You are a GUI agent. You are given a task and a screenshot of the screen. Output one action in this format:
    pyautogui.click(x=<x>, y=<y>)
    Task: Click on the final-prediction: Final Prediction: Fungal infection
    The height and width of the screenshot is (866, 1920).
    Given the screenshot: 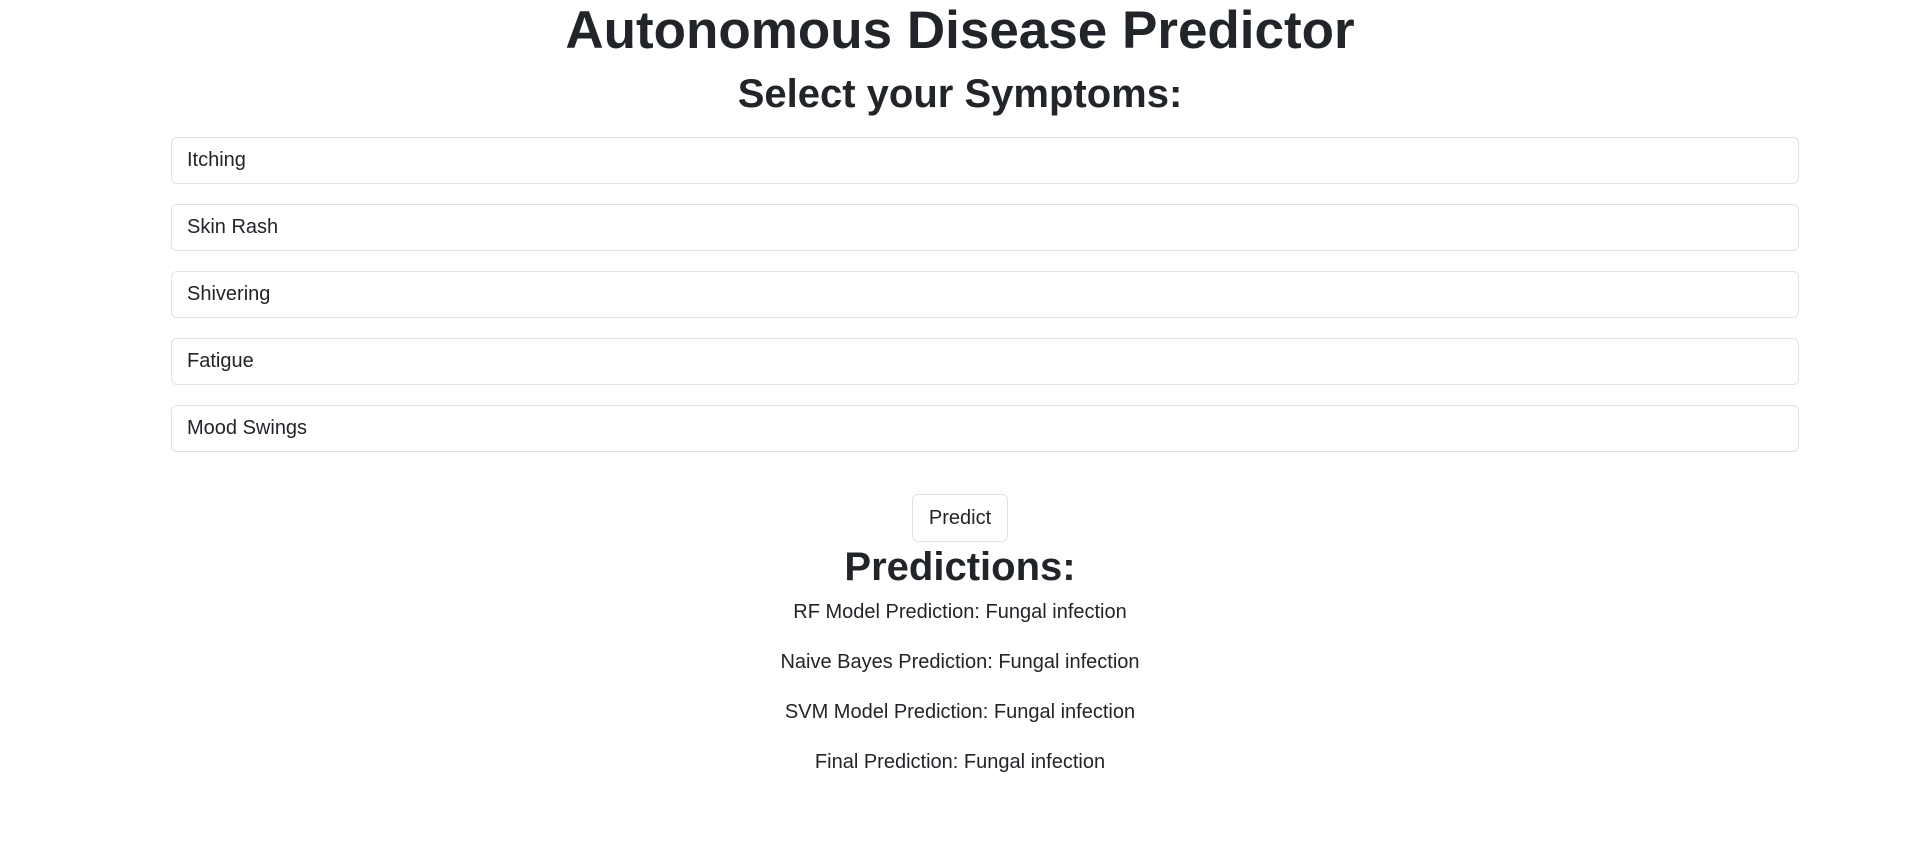 What is the action you would take?
    pyautogui.click(x=960, y=762)
    